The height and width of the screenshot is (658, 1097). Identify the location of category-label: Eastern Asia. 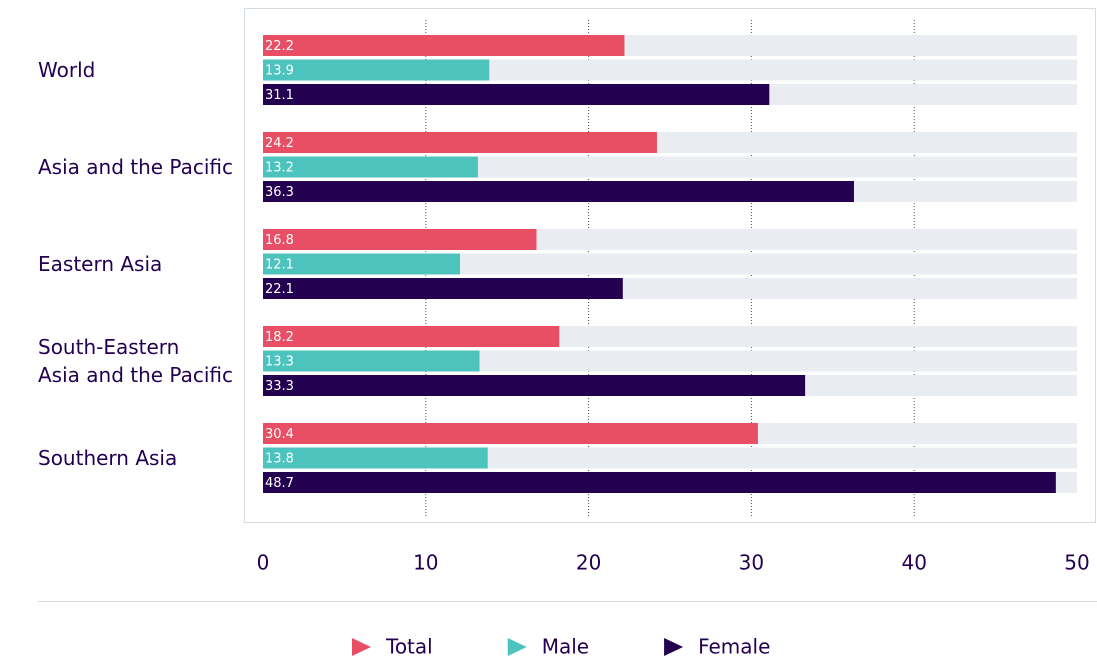
(100, 264).